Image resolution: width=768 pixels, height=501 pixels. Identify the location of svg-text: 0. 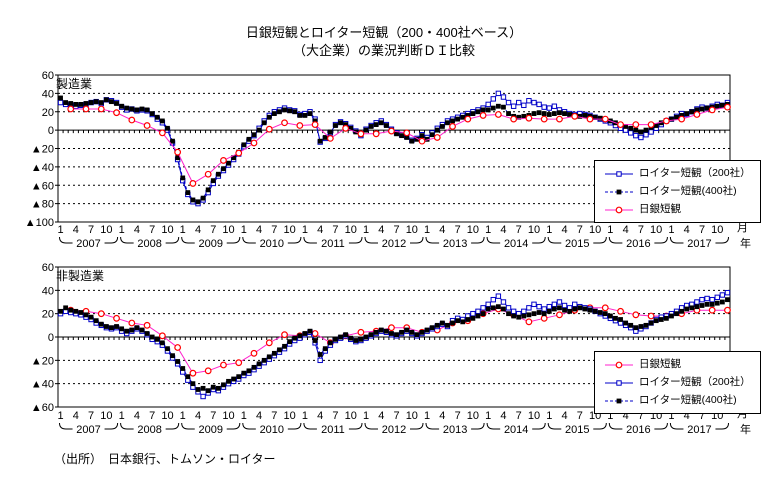
(51, 131).